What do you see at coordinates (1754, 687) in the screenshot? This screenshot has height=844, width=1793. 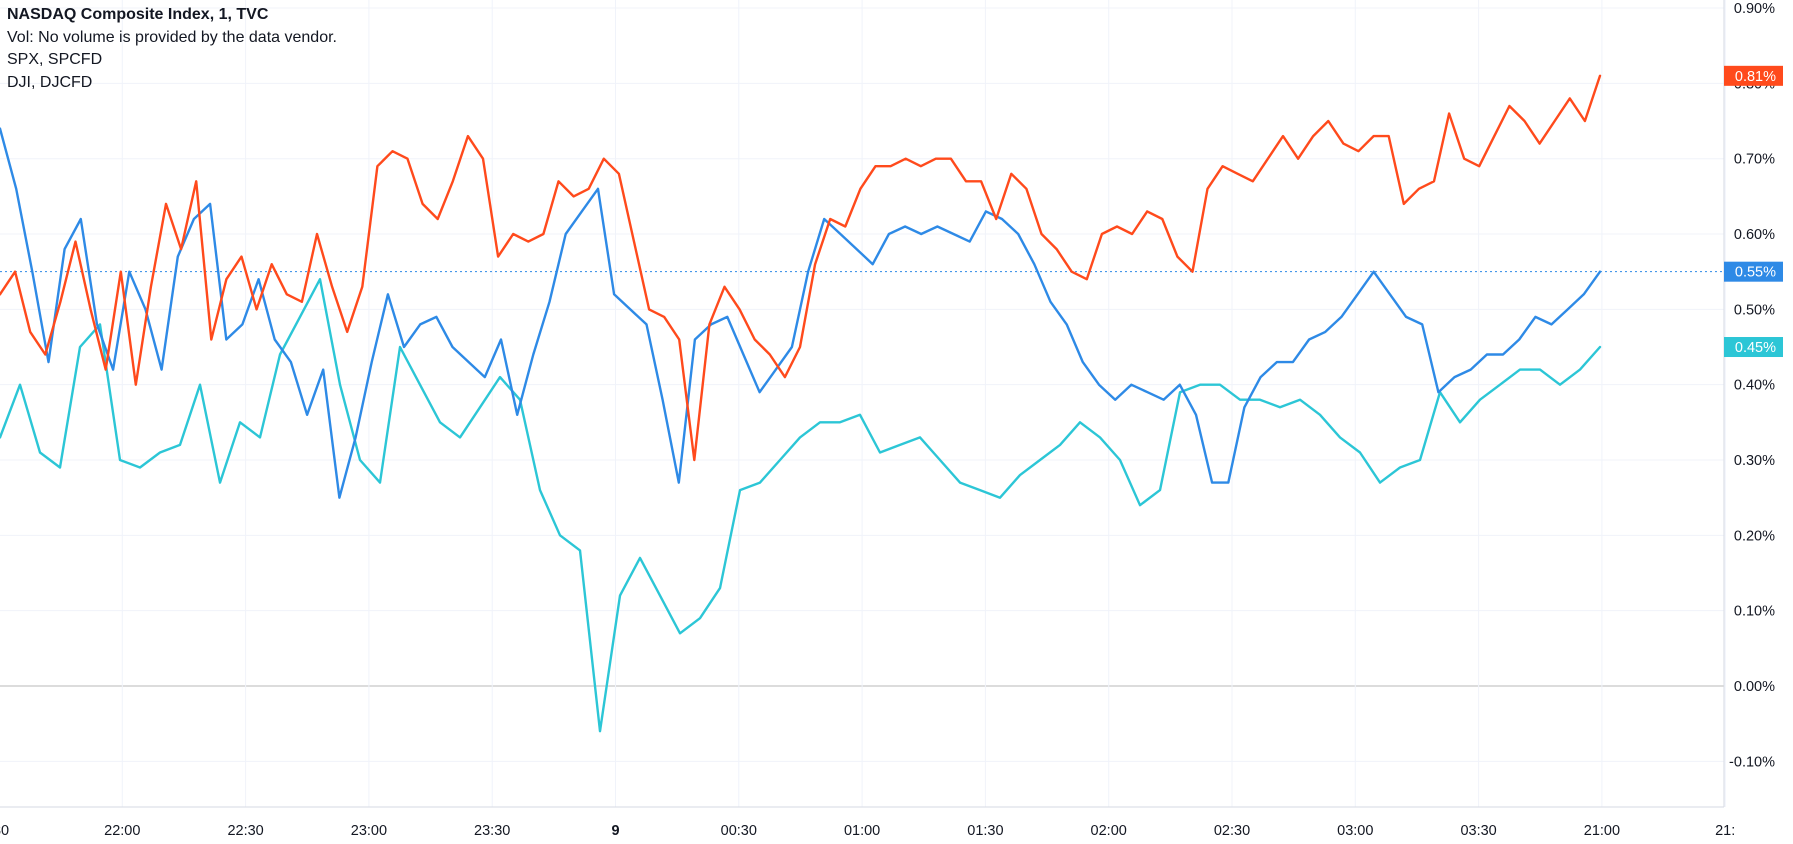 I see `y-tick-label: 0.00%` at bounding box center [1754, 687].